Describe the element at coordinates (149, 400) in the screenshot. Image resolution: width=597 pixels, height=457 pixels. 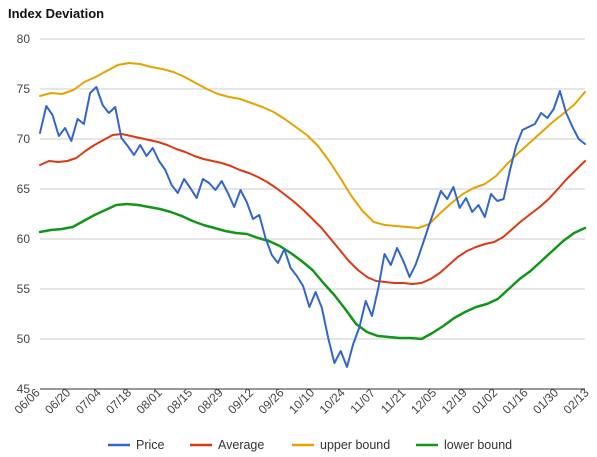
I see `x-tick-label: 08/01` at that location.